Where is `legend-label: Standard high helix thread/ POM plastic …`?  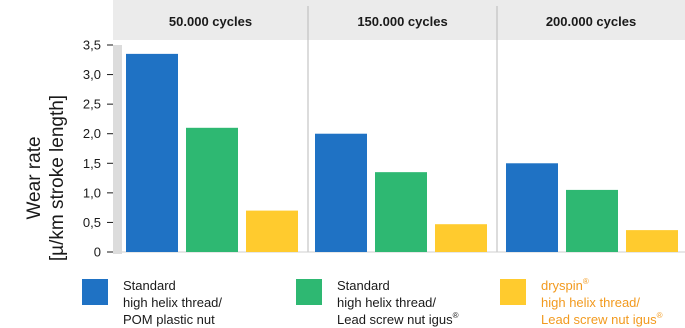 legend-label: Standard high helix thread/ POM plastic … is located at coordinates (173, 302).